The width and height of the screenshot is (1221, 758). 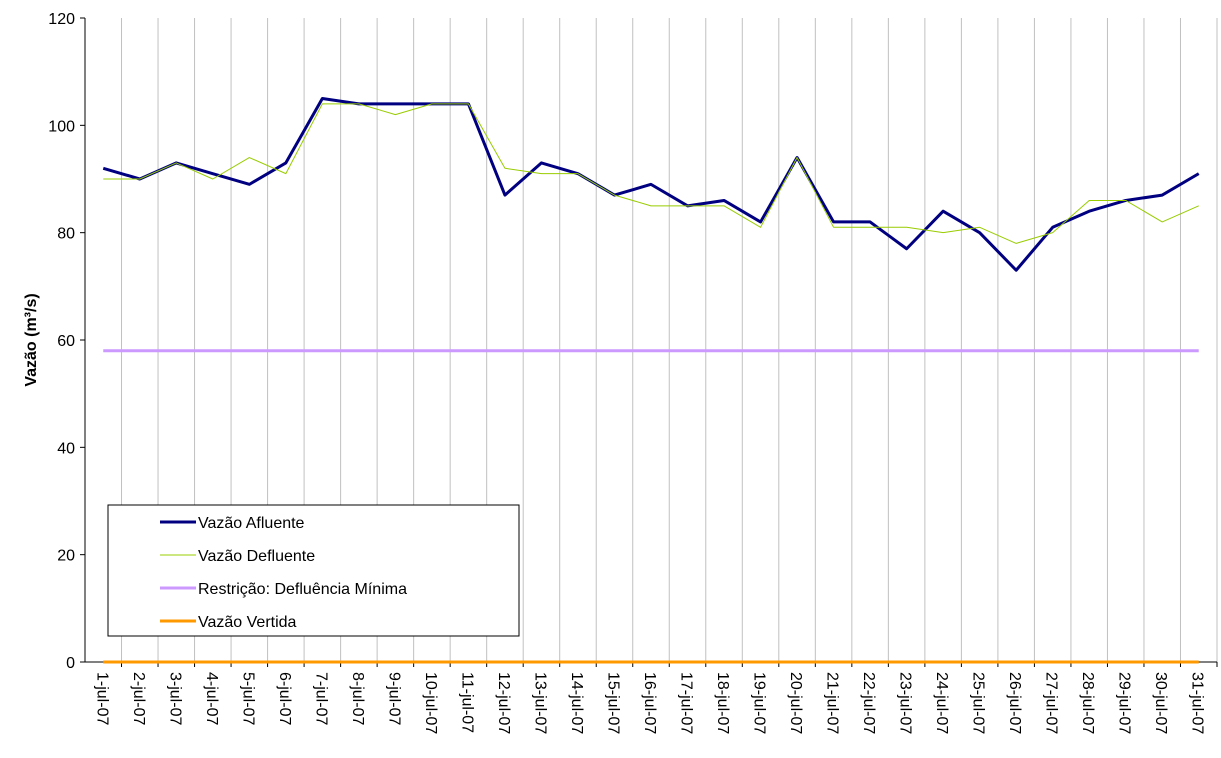 I want to click on x-tick-label: 30-jul-07, so click(x=1160, y=703).